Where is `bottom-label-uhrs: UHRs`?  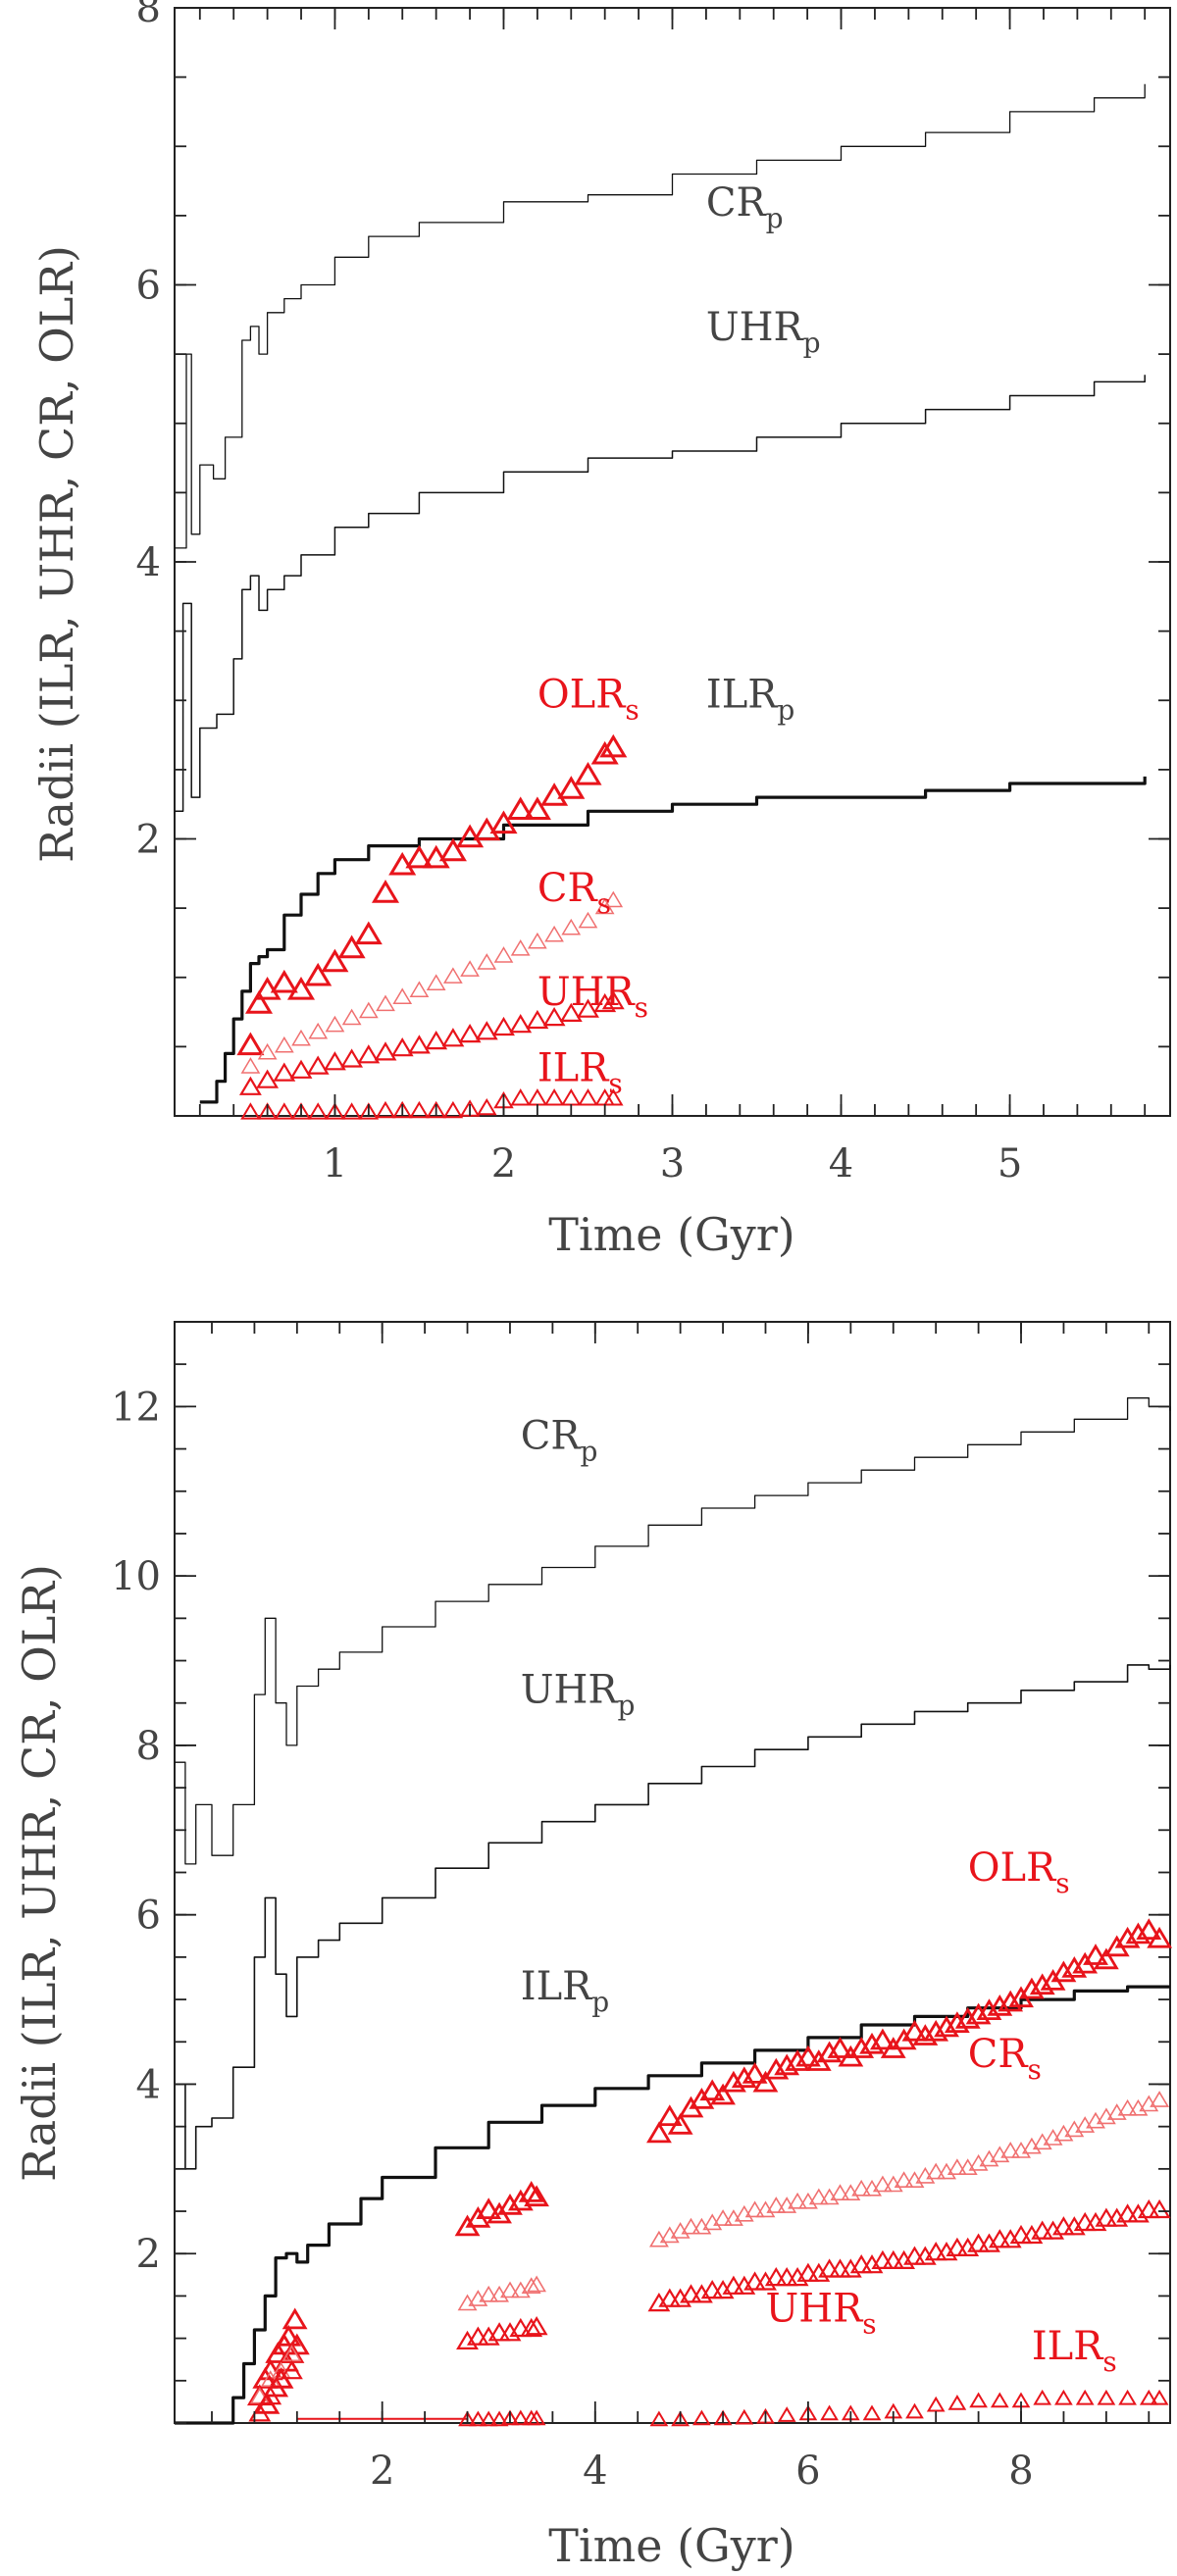
bottom-label-uhrs: UHRs is located at coordinates (821, 2313).